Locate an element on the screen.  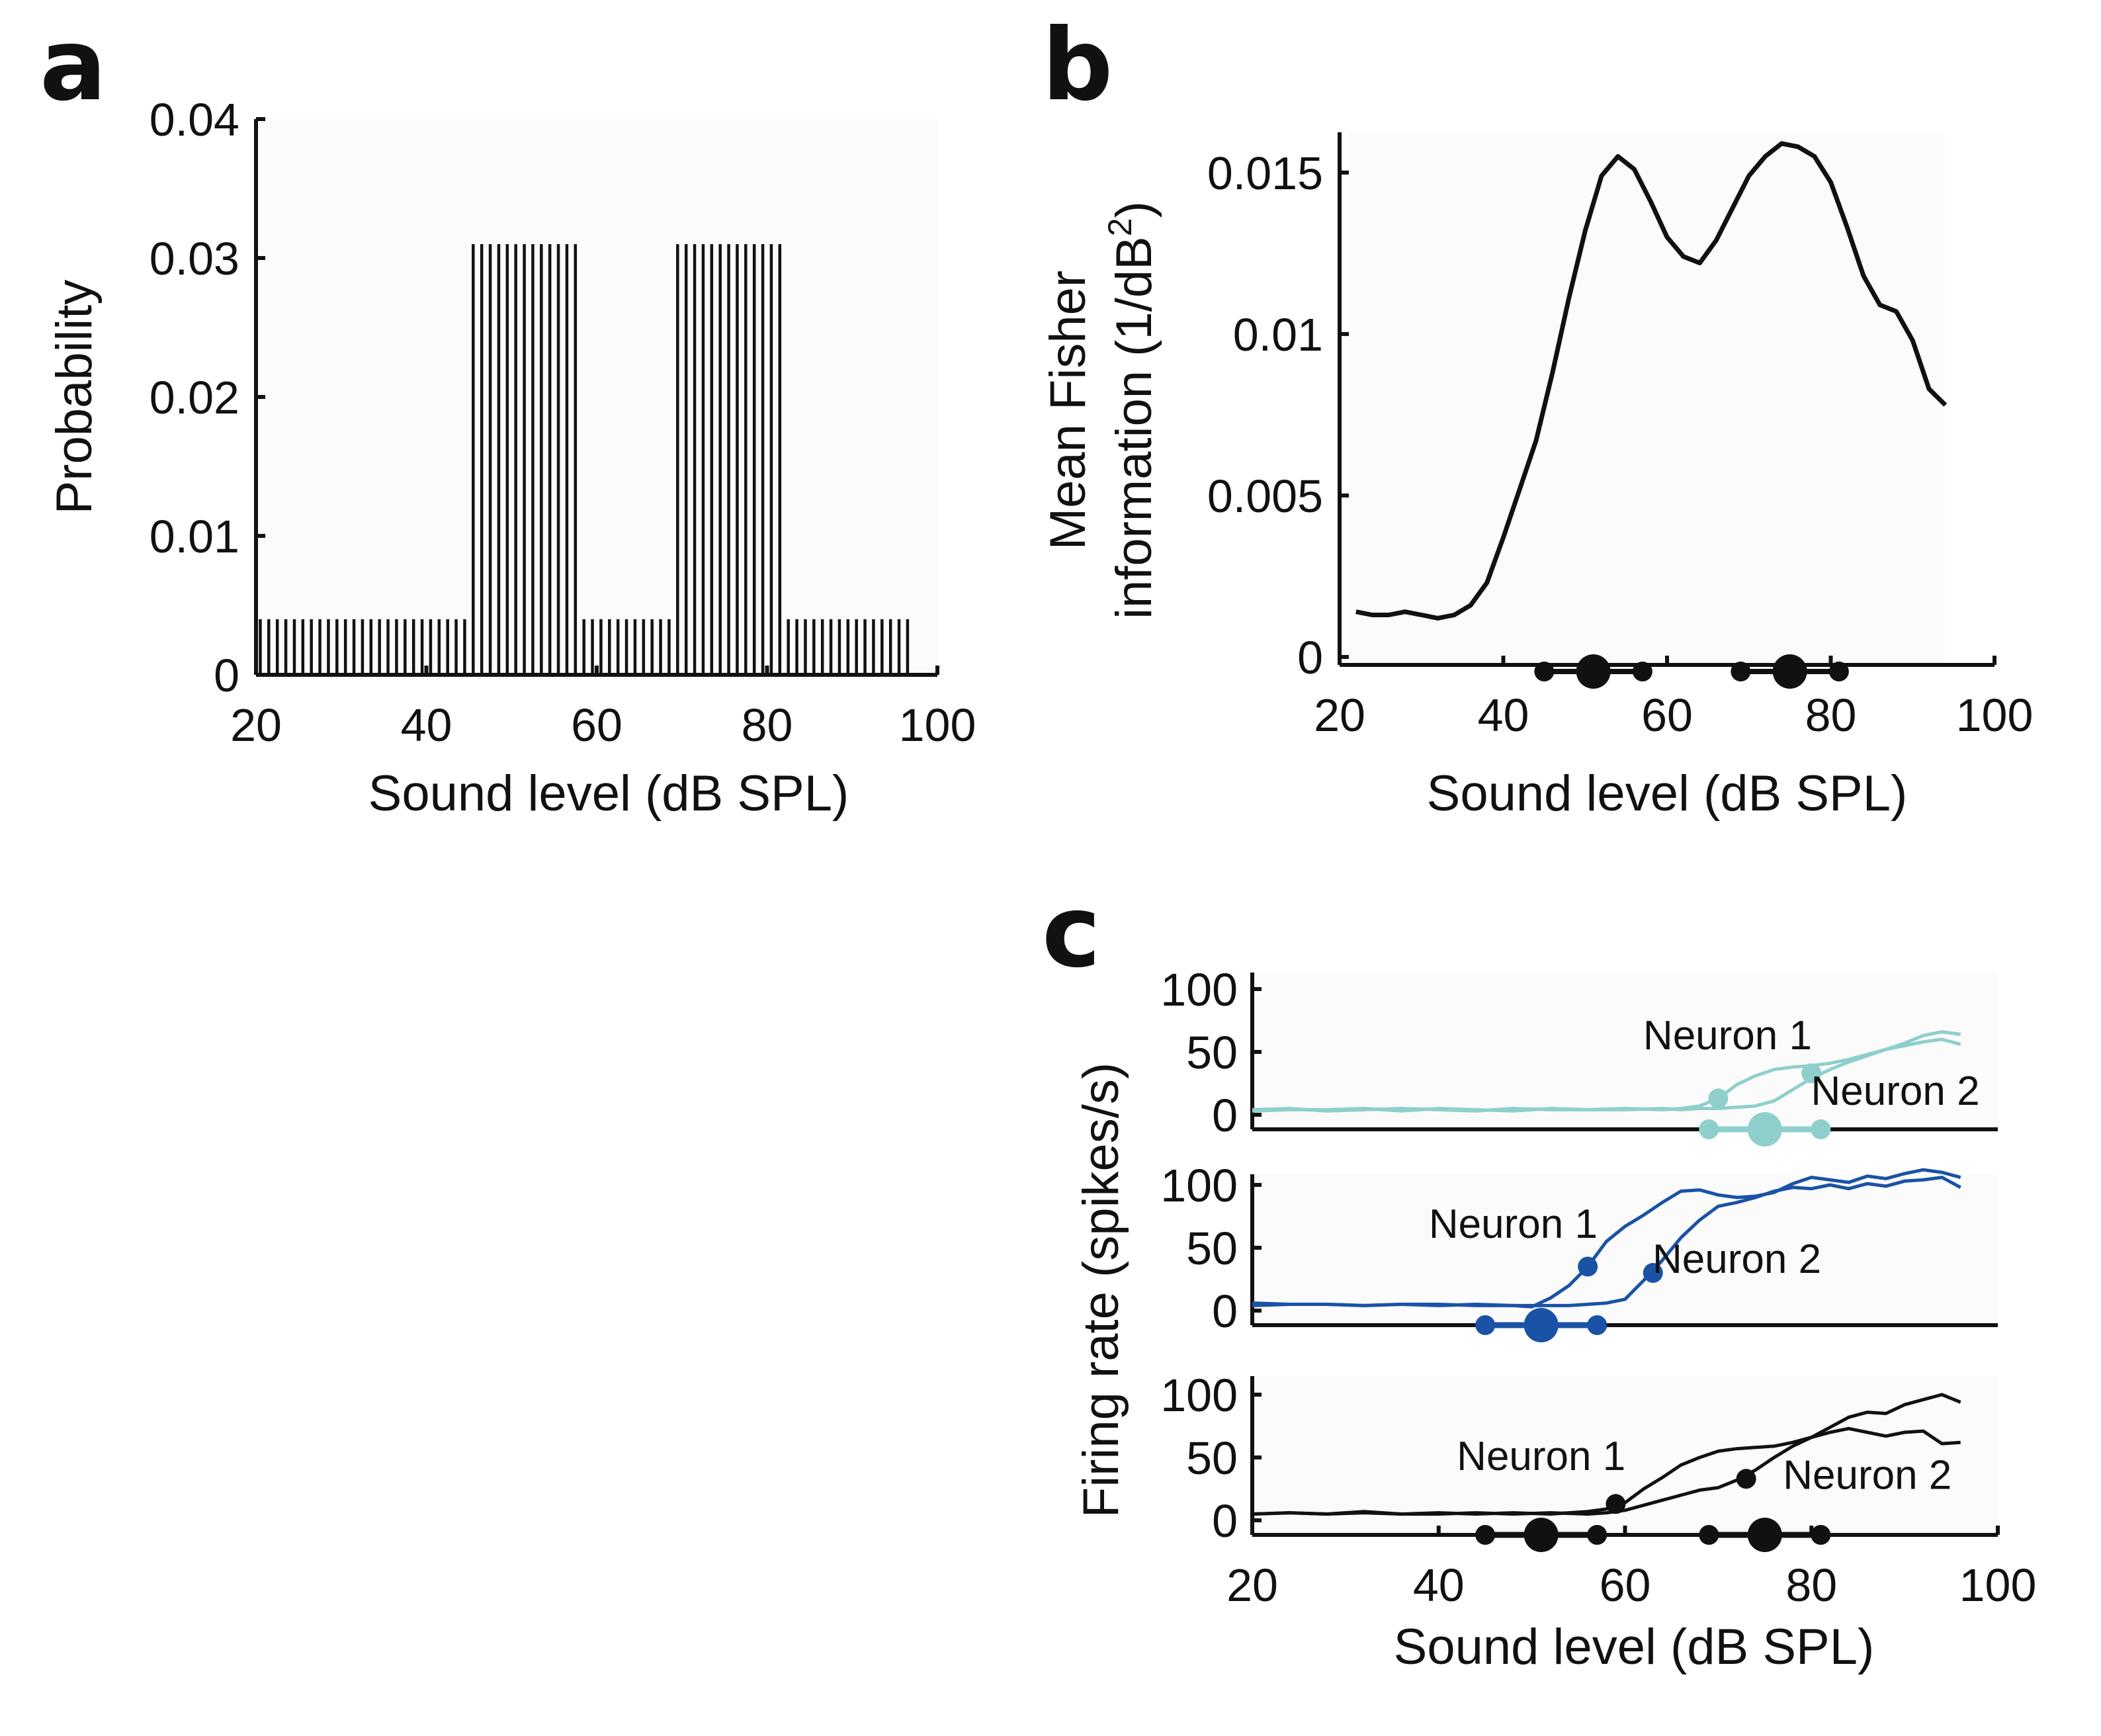
panel-a-axes is located at coordinates (596, 397).